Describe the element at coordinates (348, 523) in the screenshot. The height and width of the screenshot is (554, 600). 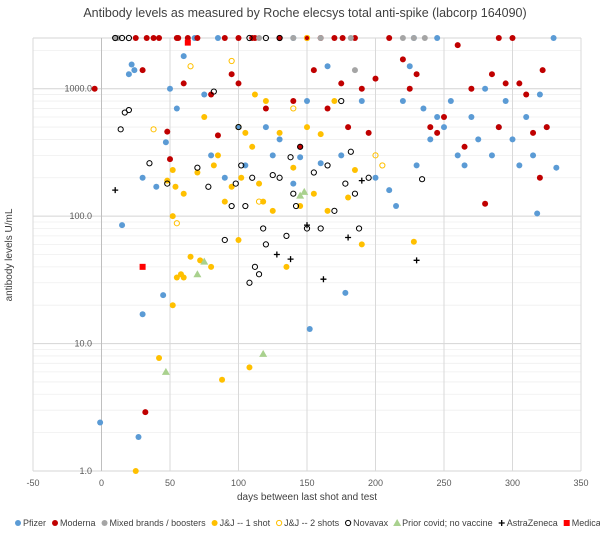
I see `legend-marker-novavax` at that location.